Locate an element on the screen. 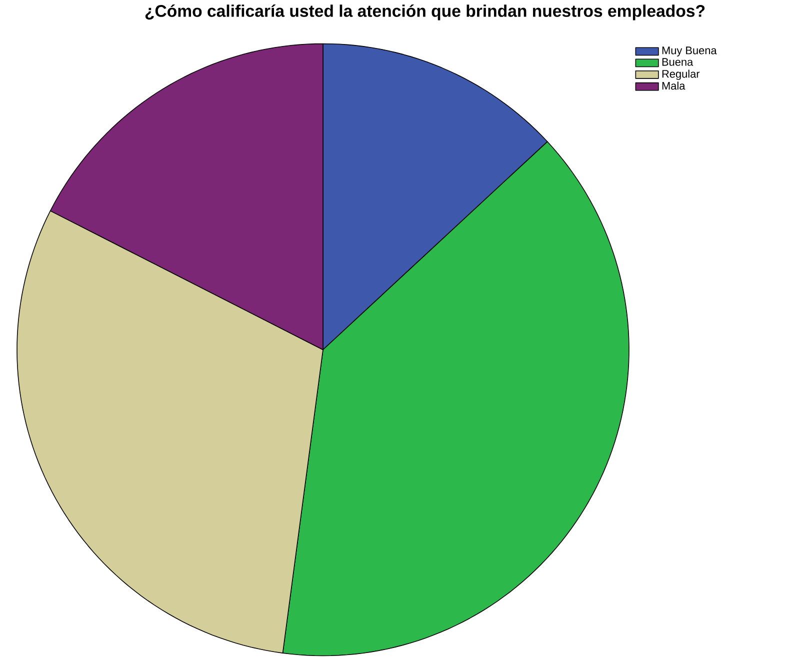 Image resolution: width=785 pixels, height=658 pixels. legend-label: Muy Buena is located at coordinates (689, 51).